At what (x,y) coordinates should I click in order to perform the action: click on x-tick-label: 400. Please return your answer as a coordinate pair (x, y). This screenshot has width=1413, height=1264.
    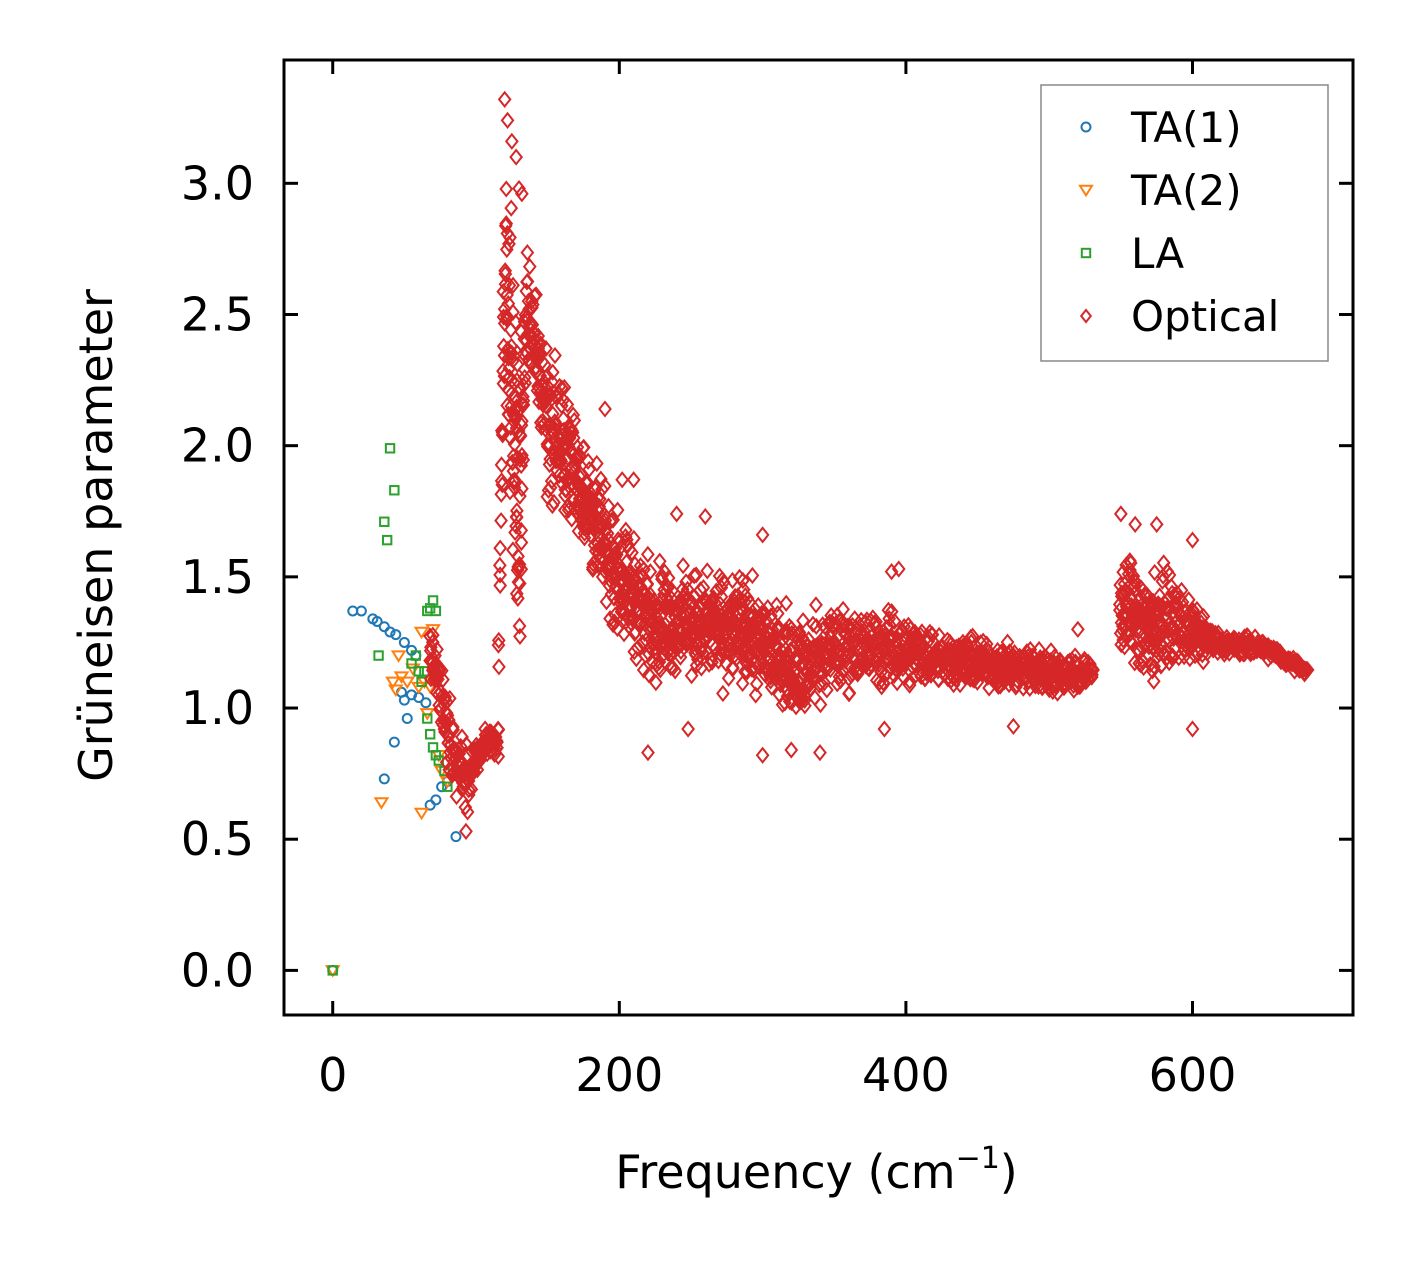
    Looking at the image, I should click on (906, 1075).